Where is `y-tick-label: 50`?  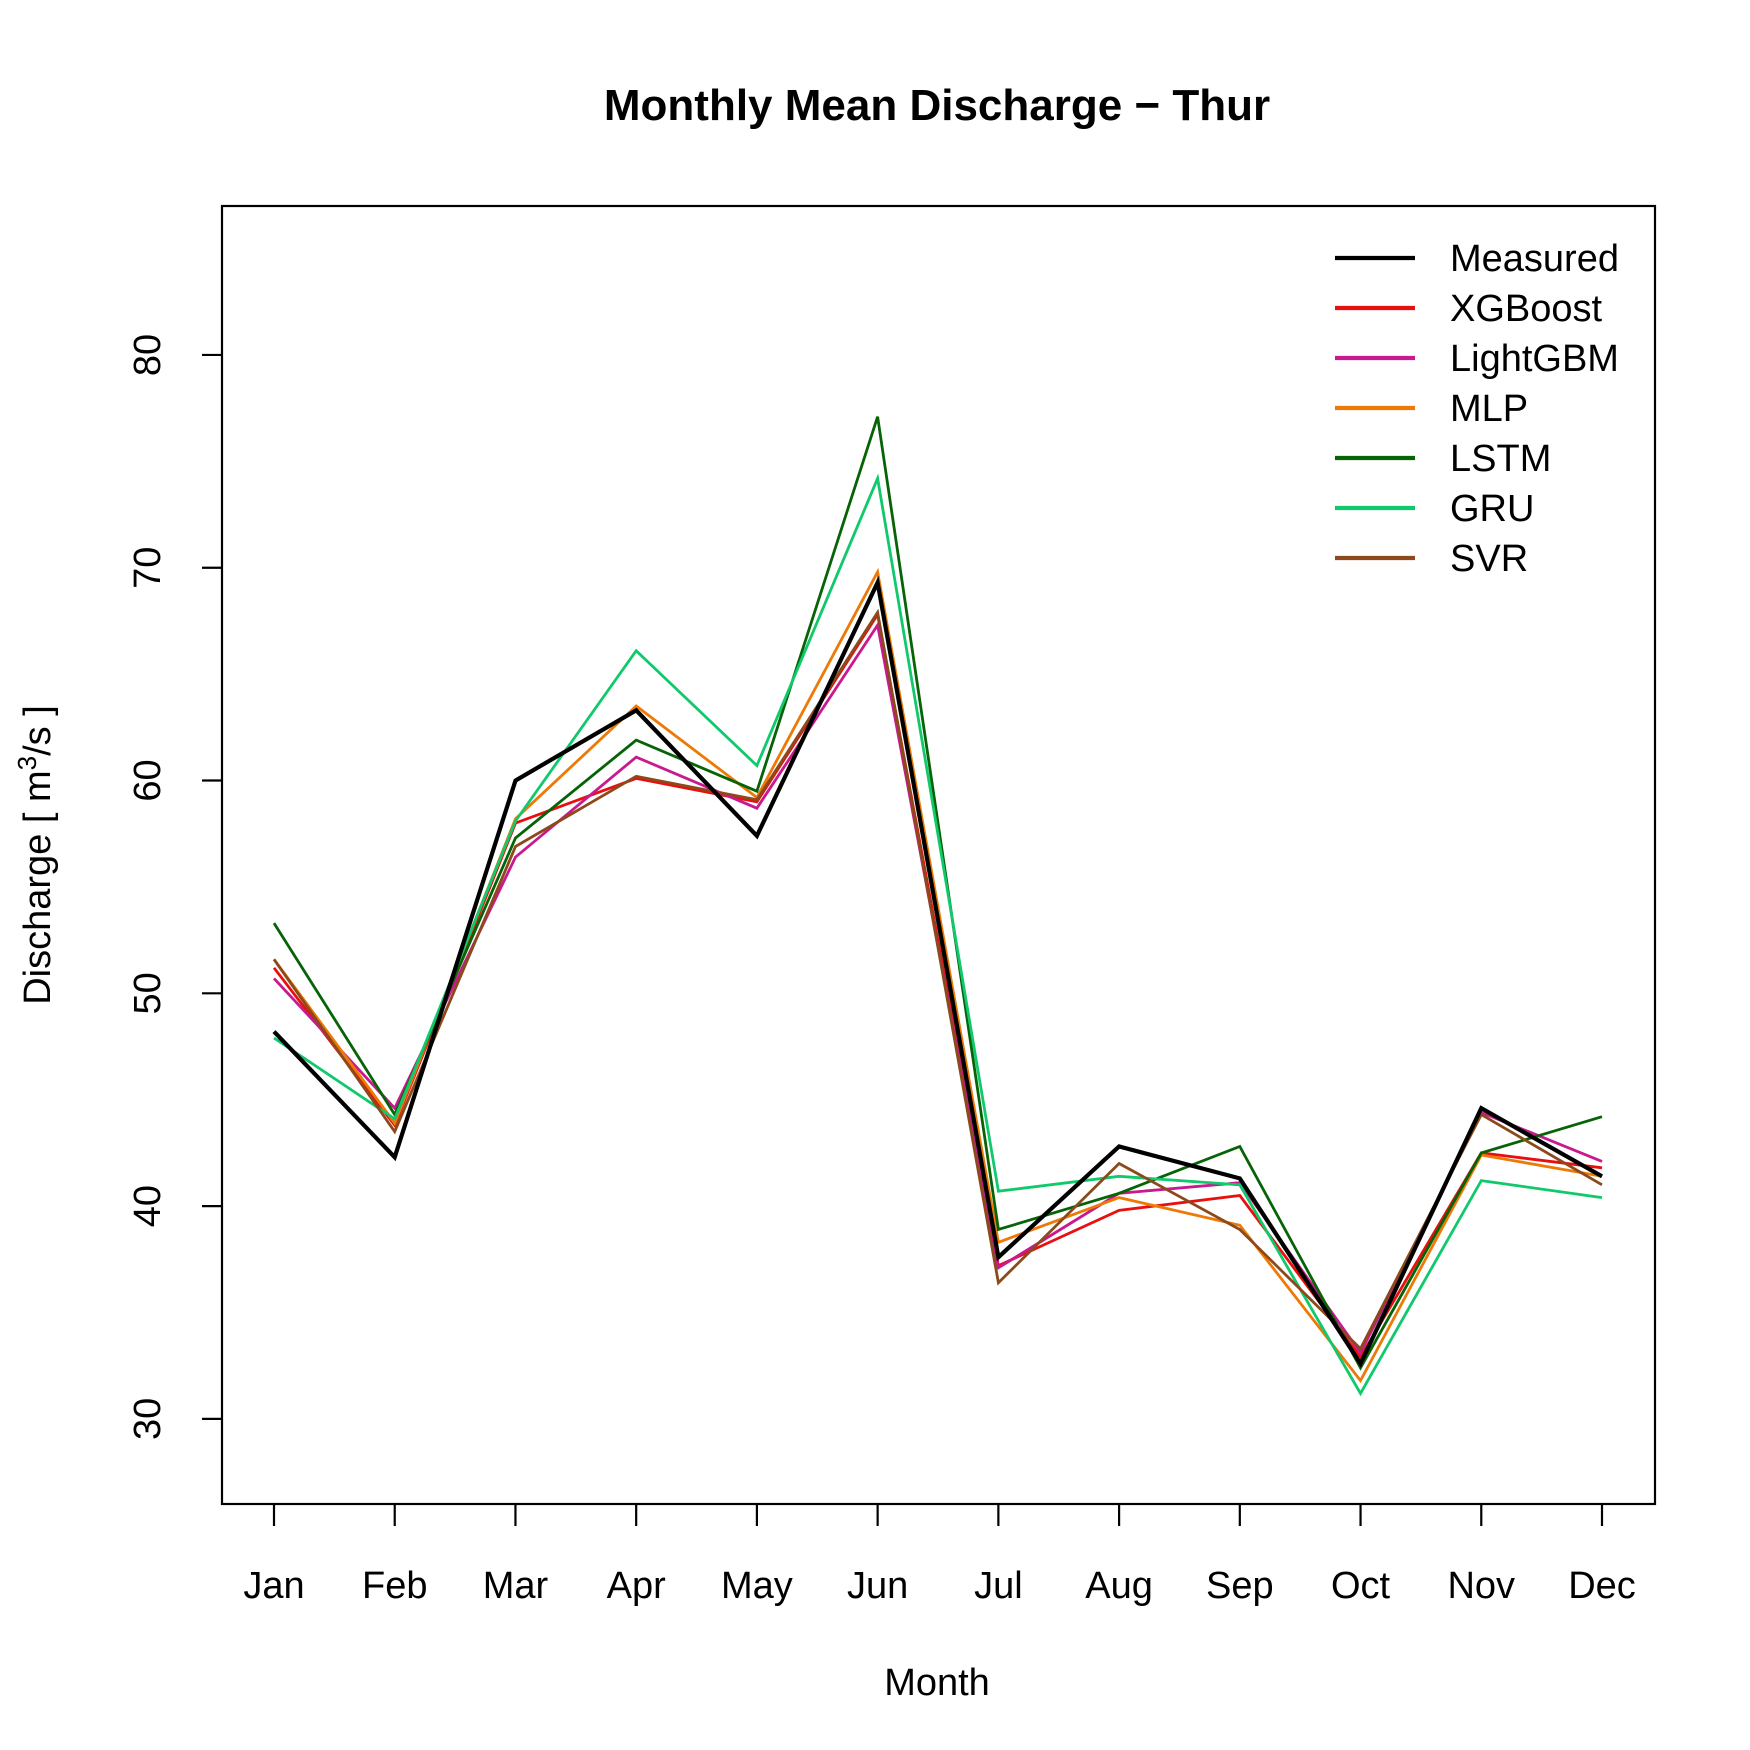 y-tick-label: 50 is located at coordinates (148, 993).